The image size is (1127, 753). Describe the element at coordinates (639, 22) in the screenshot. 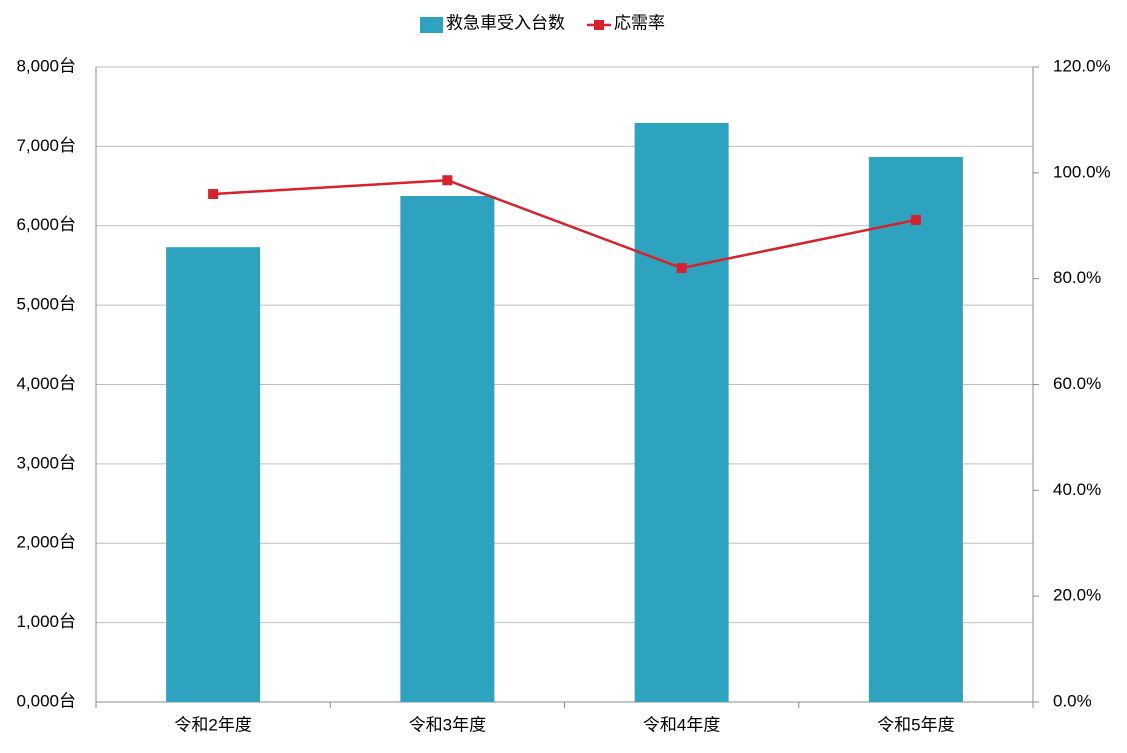

I see `legend-label: 応需率` at that location.